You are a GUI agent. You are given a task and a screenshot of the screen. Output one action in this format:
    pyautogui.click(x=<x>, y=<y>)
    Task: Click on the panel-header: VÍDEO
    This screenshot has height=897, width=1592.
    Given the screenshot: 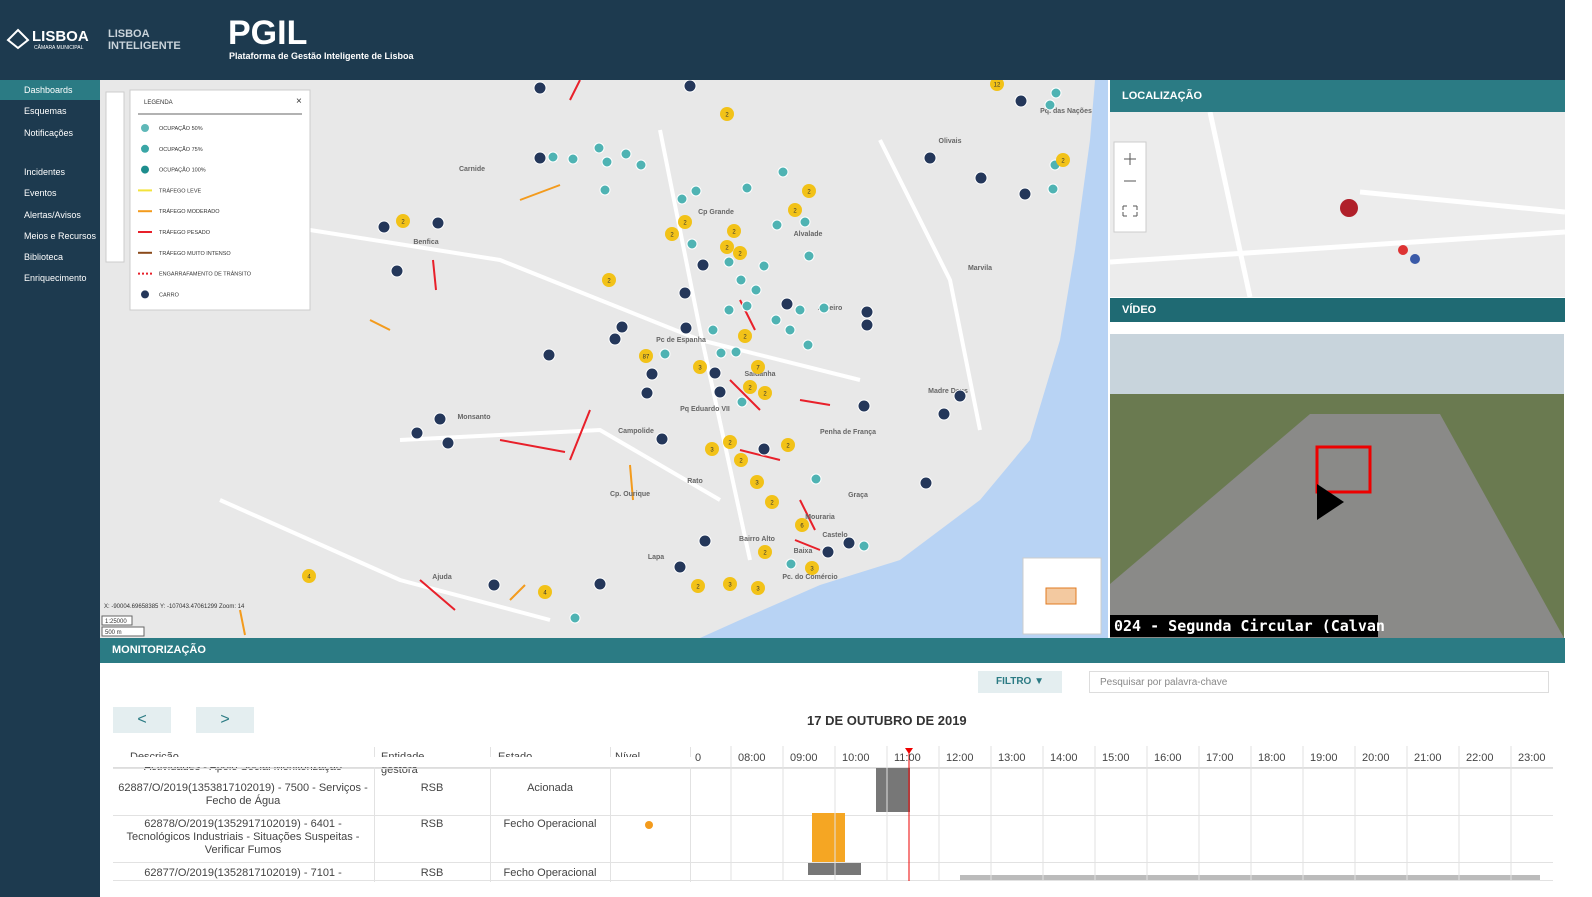 What is the action you would take?
    pyautogui.click(x=1337, y=310)
    